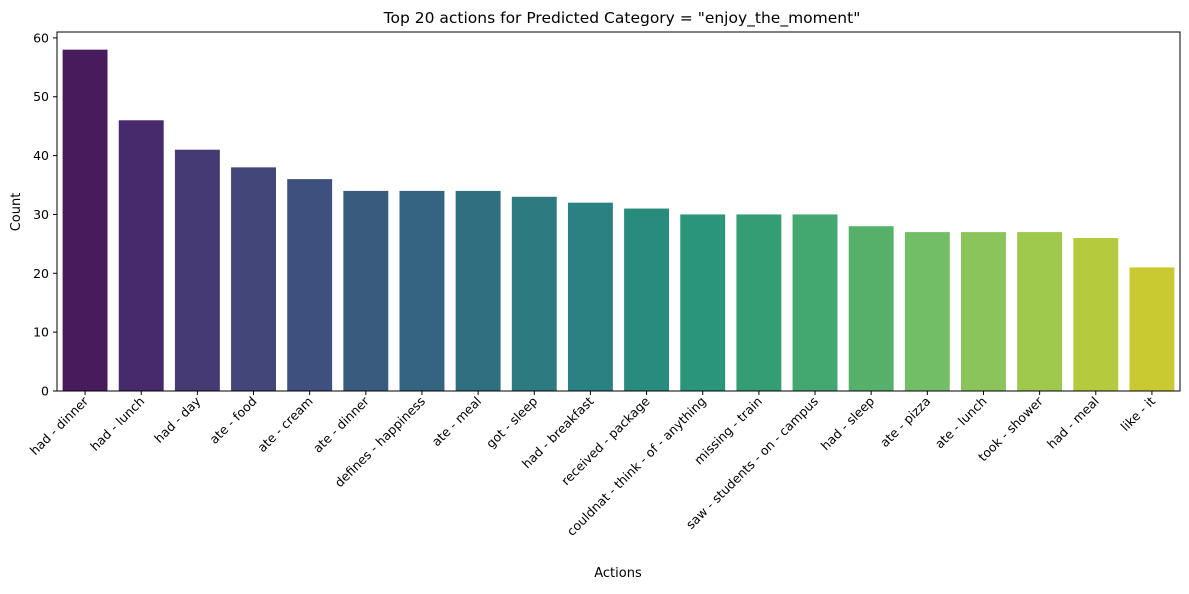 The image size is (1189, 594). What do you see at coordinates (41, 155) in the screenshot?
I see `y-tick-label: 40` at bounding box center [41, 155].